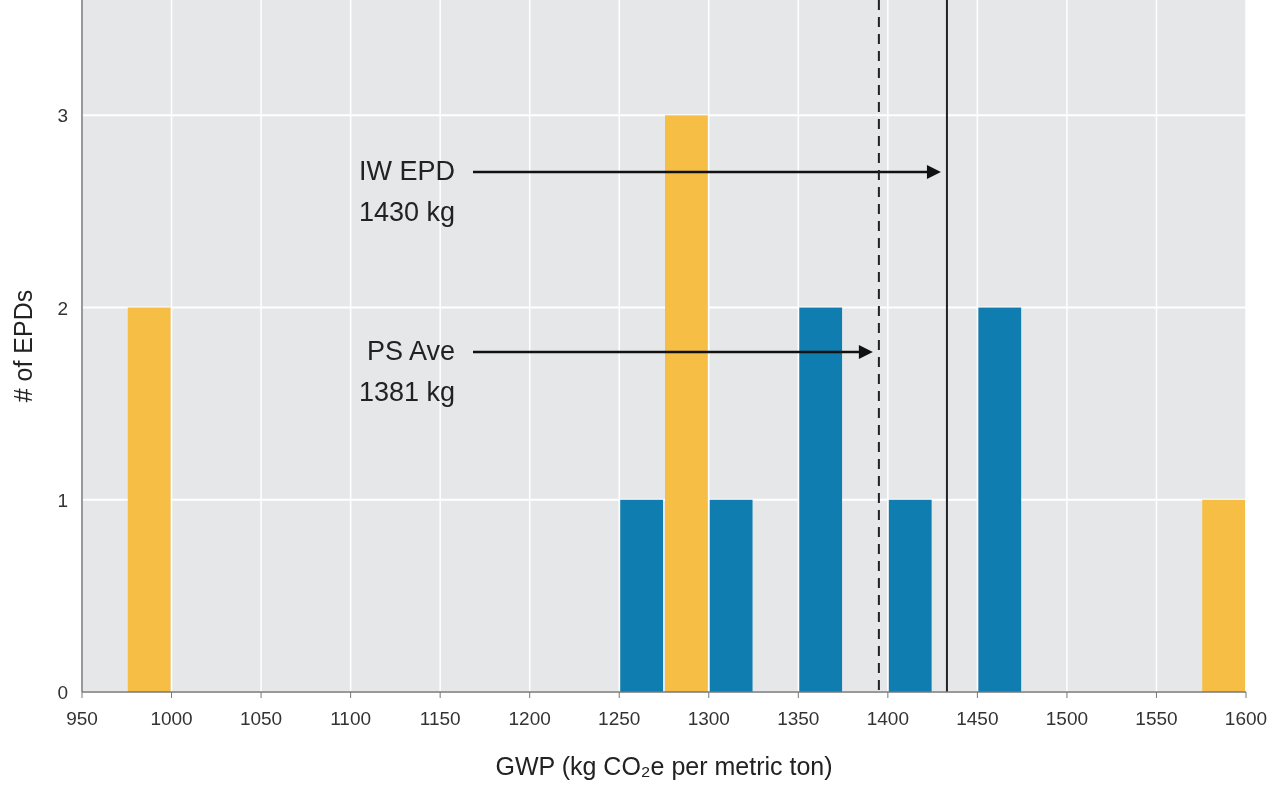 Image resolution: width=1281 pixels, height=795 pixels. What do you see at coordinates (62, 500) in the screenshot?
I see `y-tick-label: 1` at bounding box center [62, 500].